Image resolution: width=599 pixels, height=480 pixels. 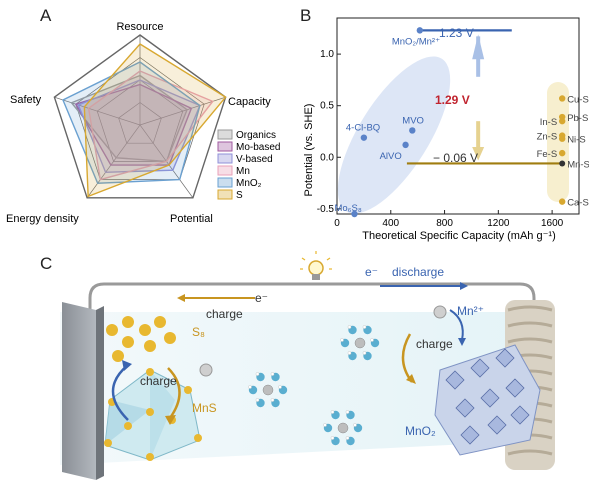 I want to click on s8-label: S₈, so click(x=198, y=332).